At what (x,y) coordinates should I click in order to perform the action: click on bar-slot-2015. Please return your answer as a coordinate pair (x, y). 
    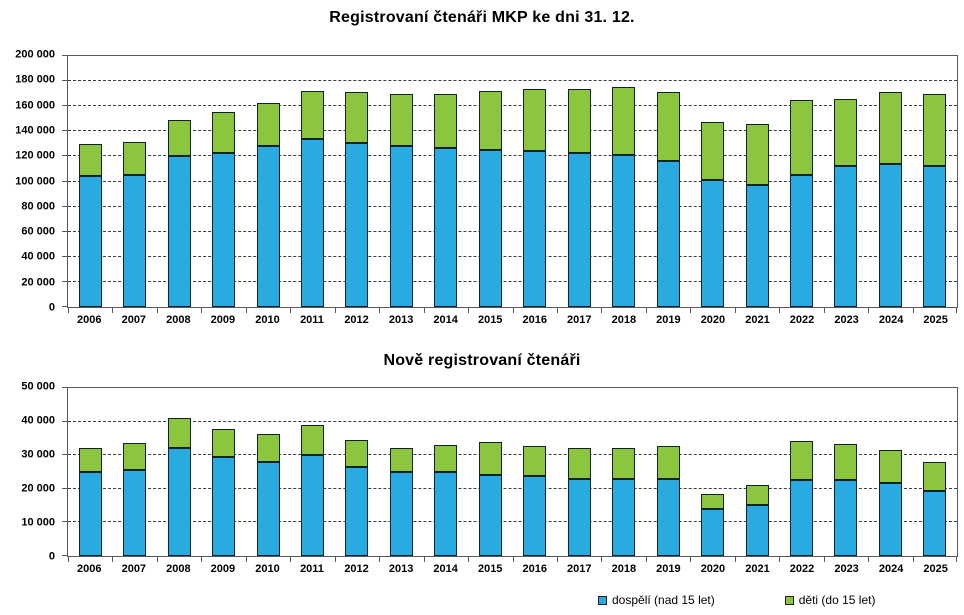
    Looking at the image, I should click on (490, 181).